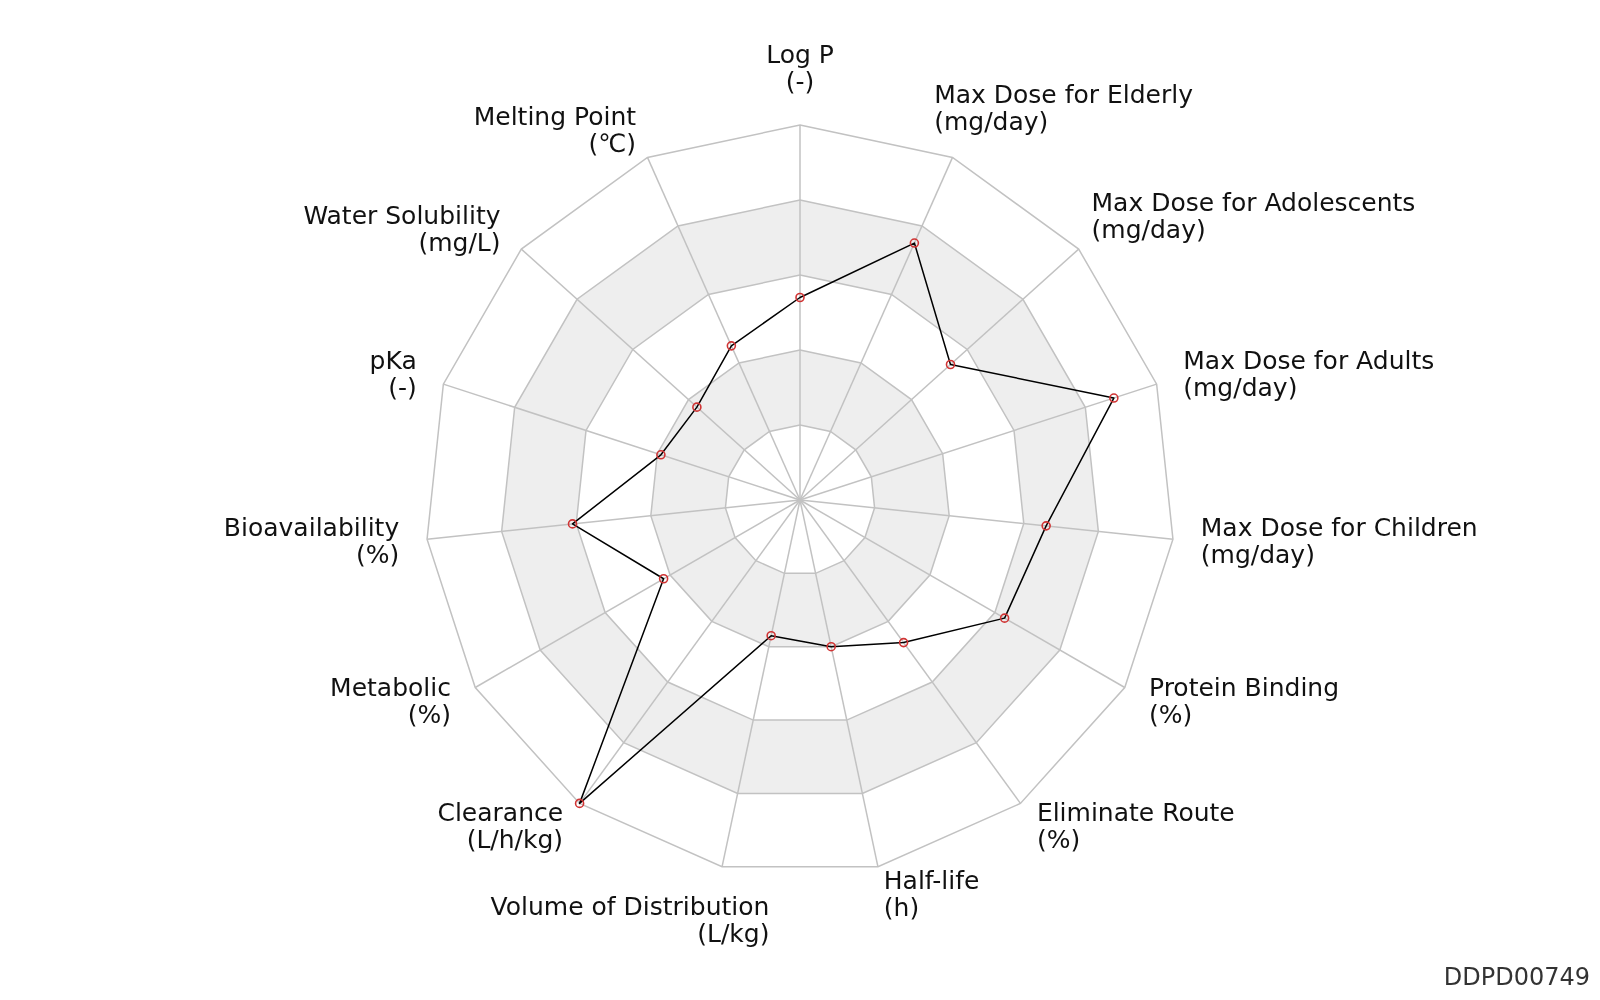  Describe the element at coordinates (1309, 374) in the screenshot. I see `spoke-label: Max Dose for Adults (mg/day)` at that location.